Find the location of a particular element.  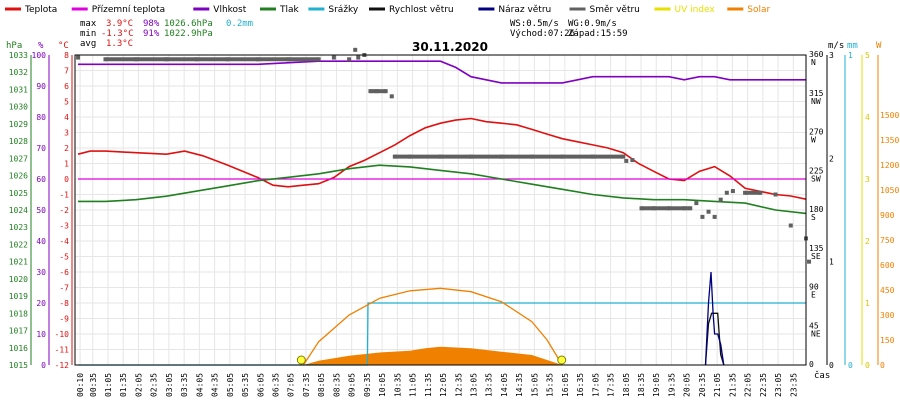

x-tick-label: 02:35 is located at coordinates (154, 385).